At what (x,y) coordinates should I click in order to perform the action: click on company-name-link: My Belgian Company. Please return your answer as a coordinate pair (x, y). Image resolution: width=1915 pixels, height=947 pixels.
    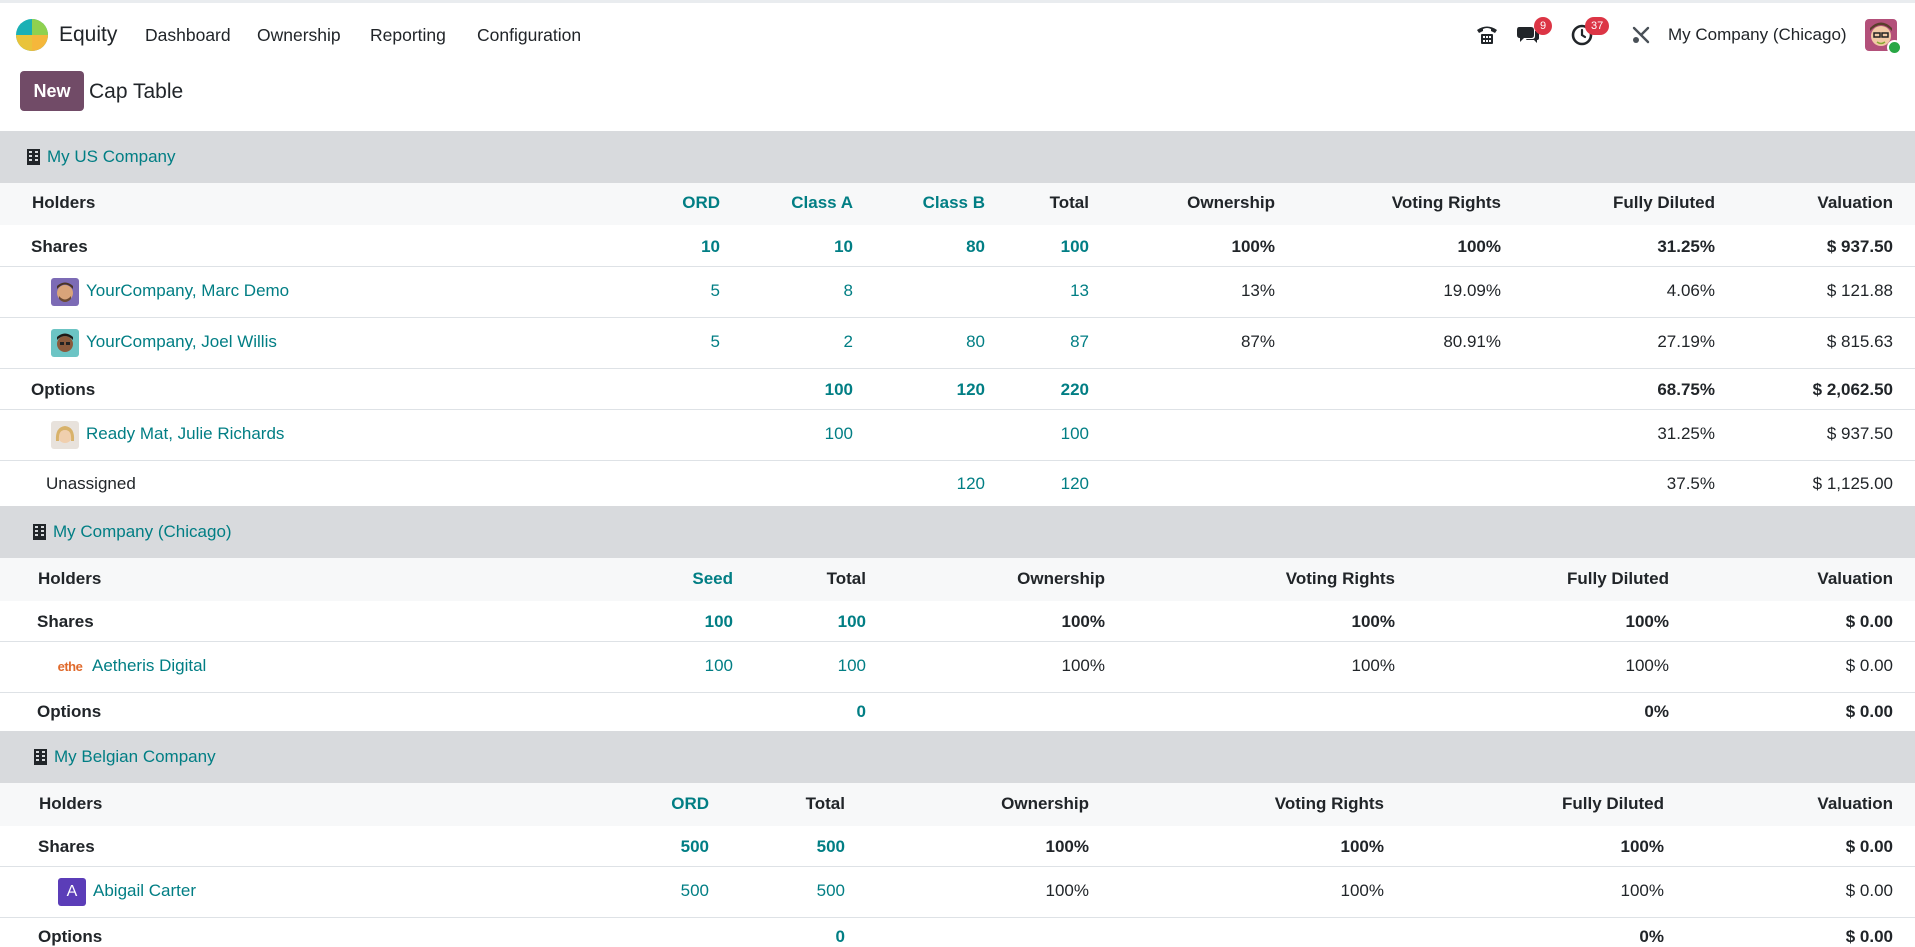
    Looking at the image, I should click on (135, 756).